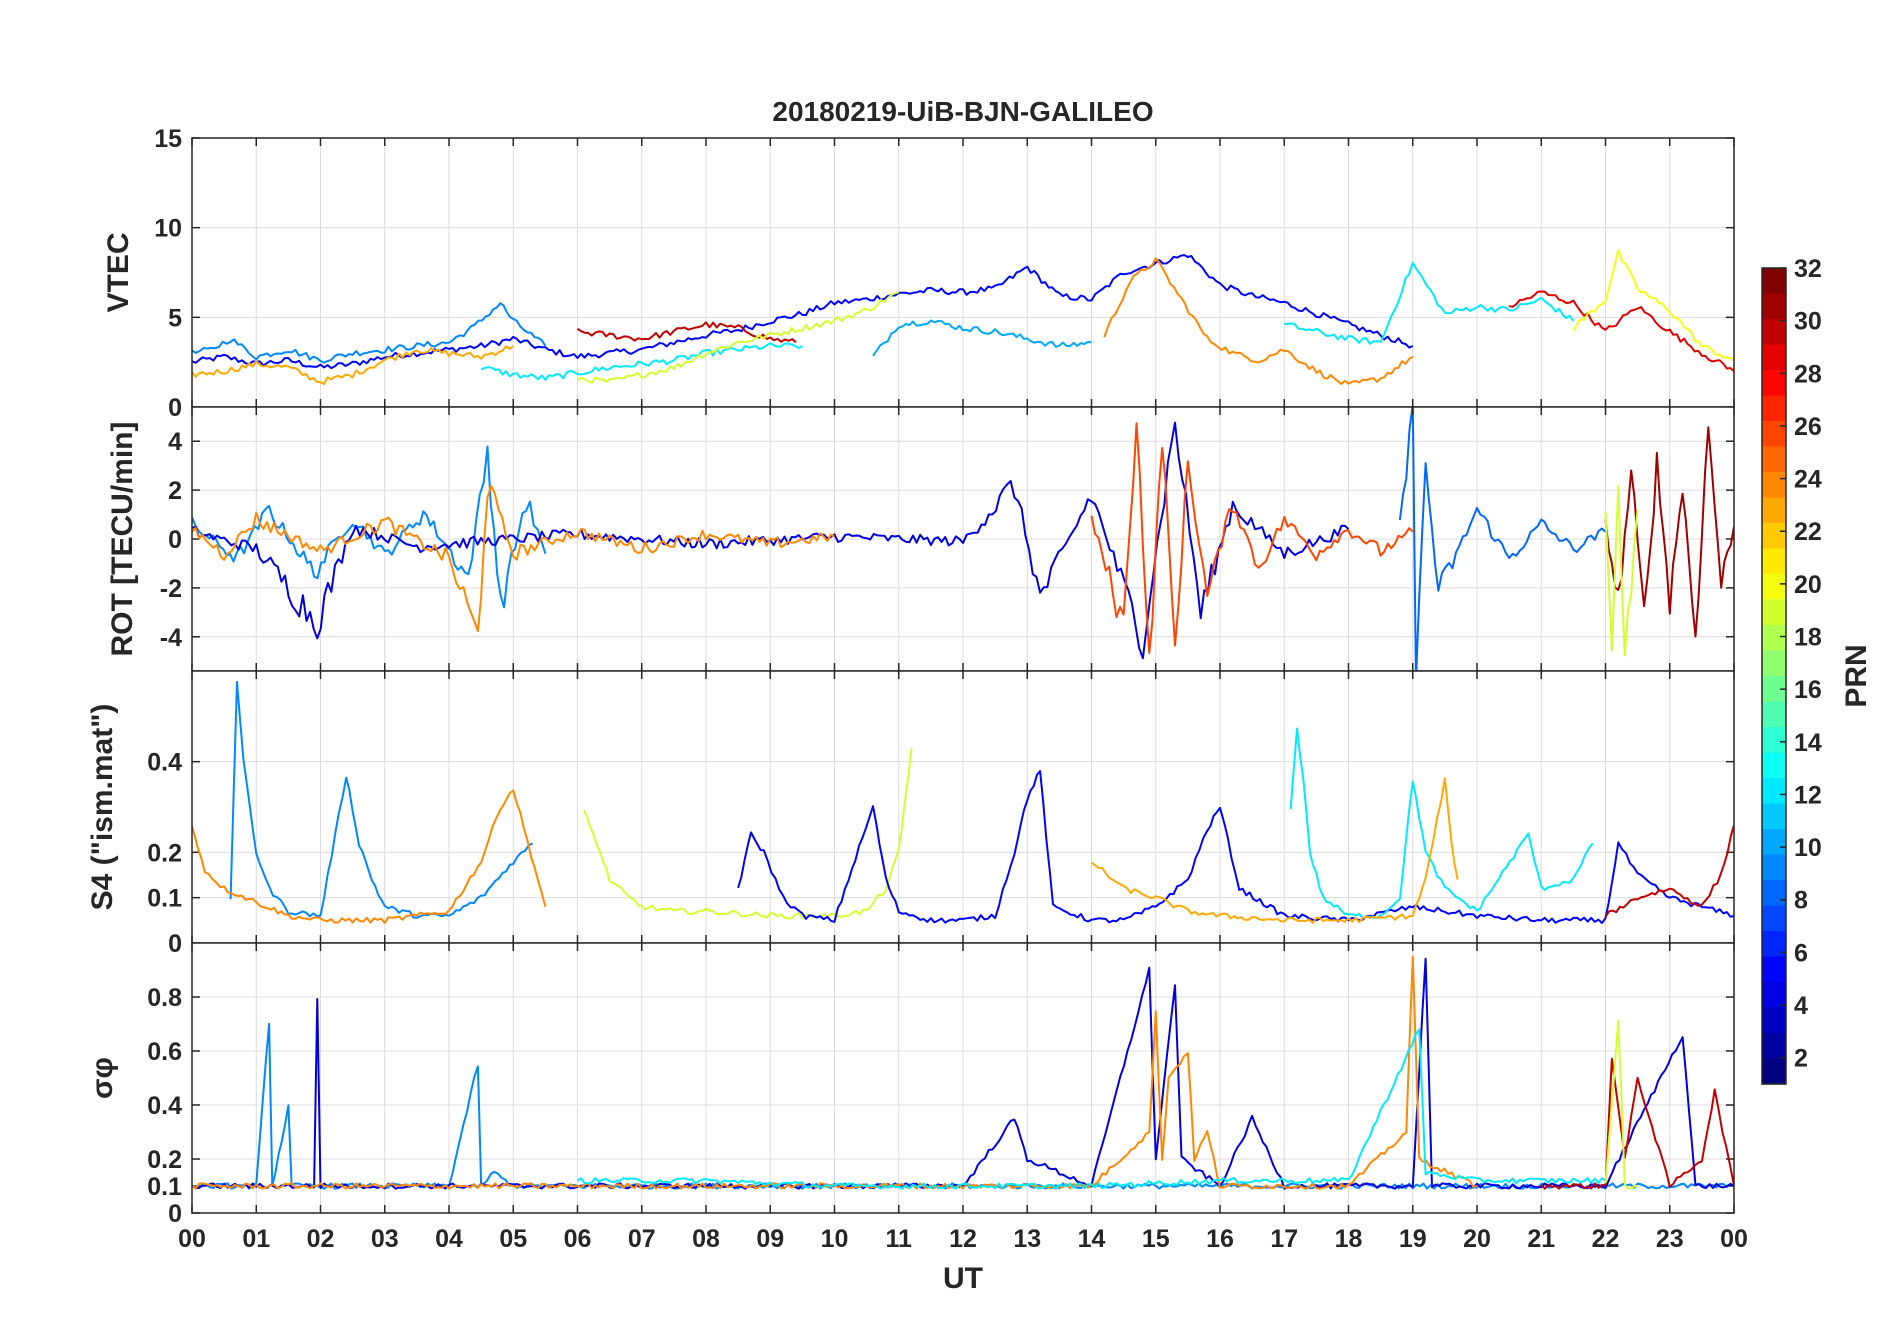  What do you see at coordinates (835, 1239) in the screenshot?
I see `x-tick-label: 10` at bounding box center [835, 1239].